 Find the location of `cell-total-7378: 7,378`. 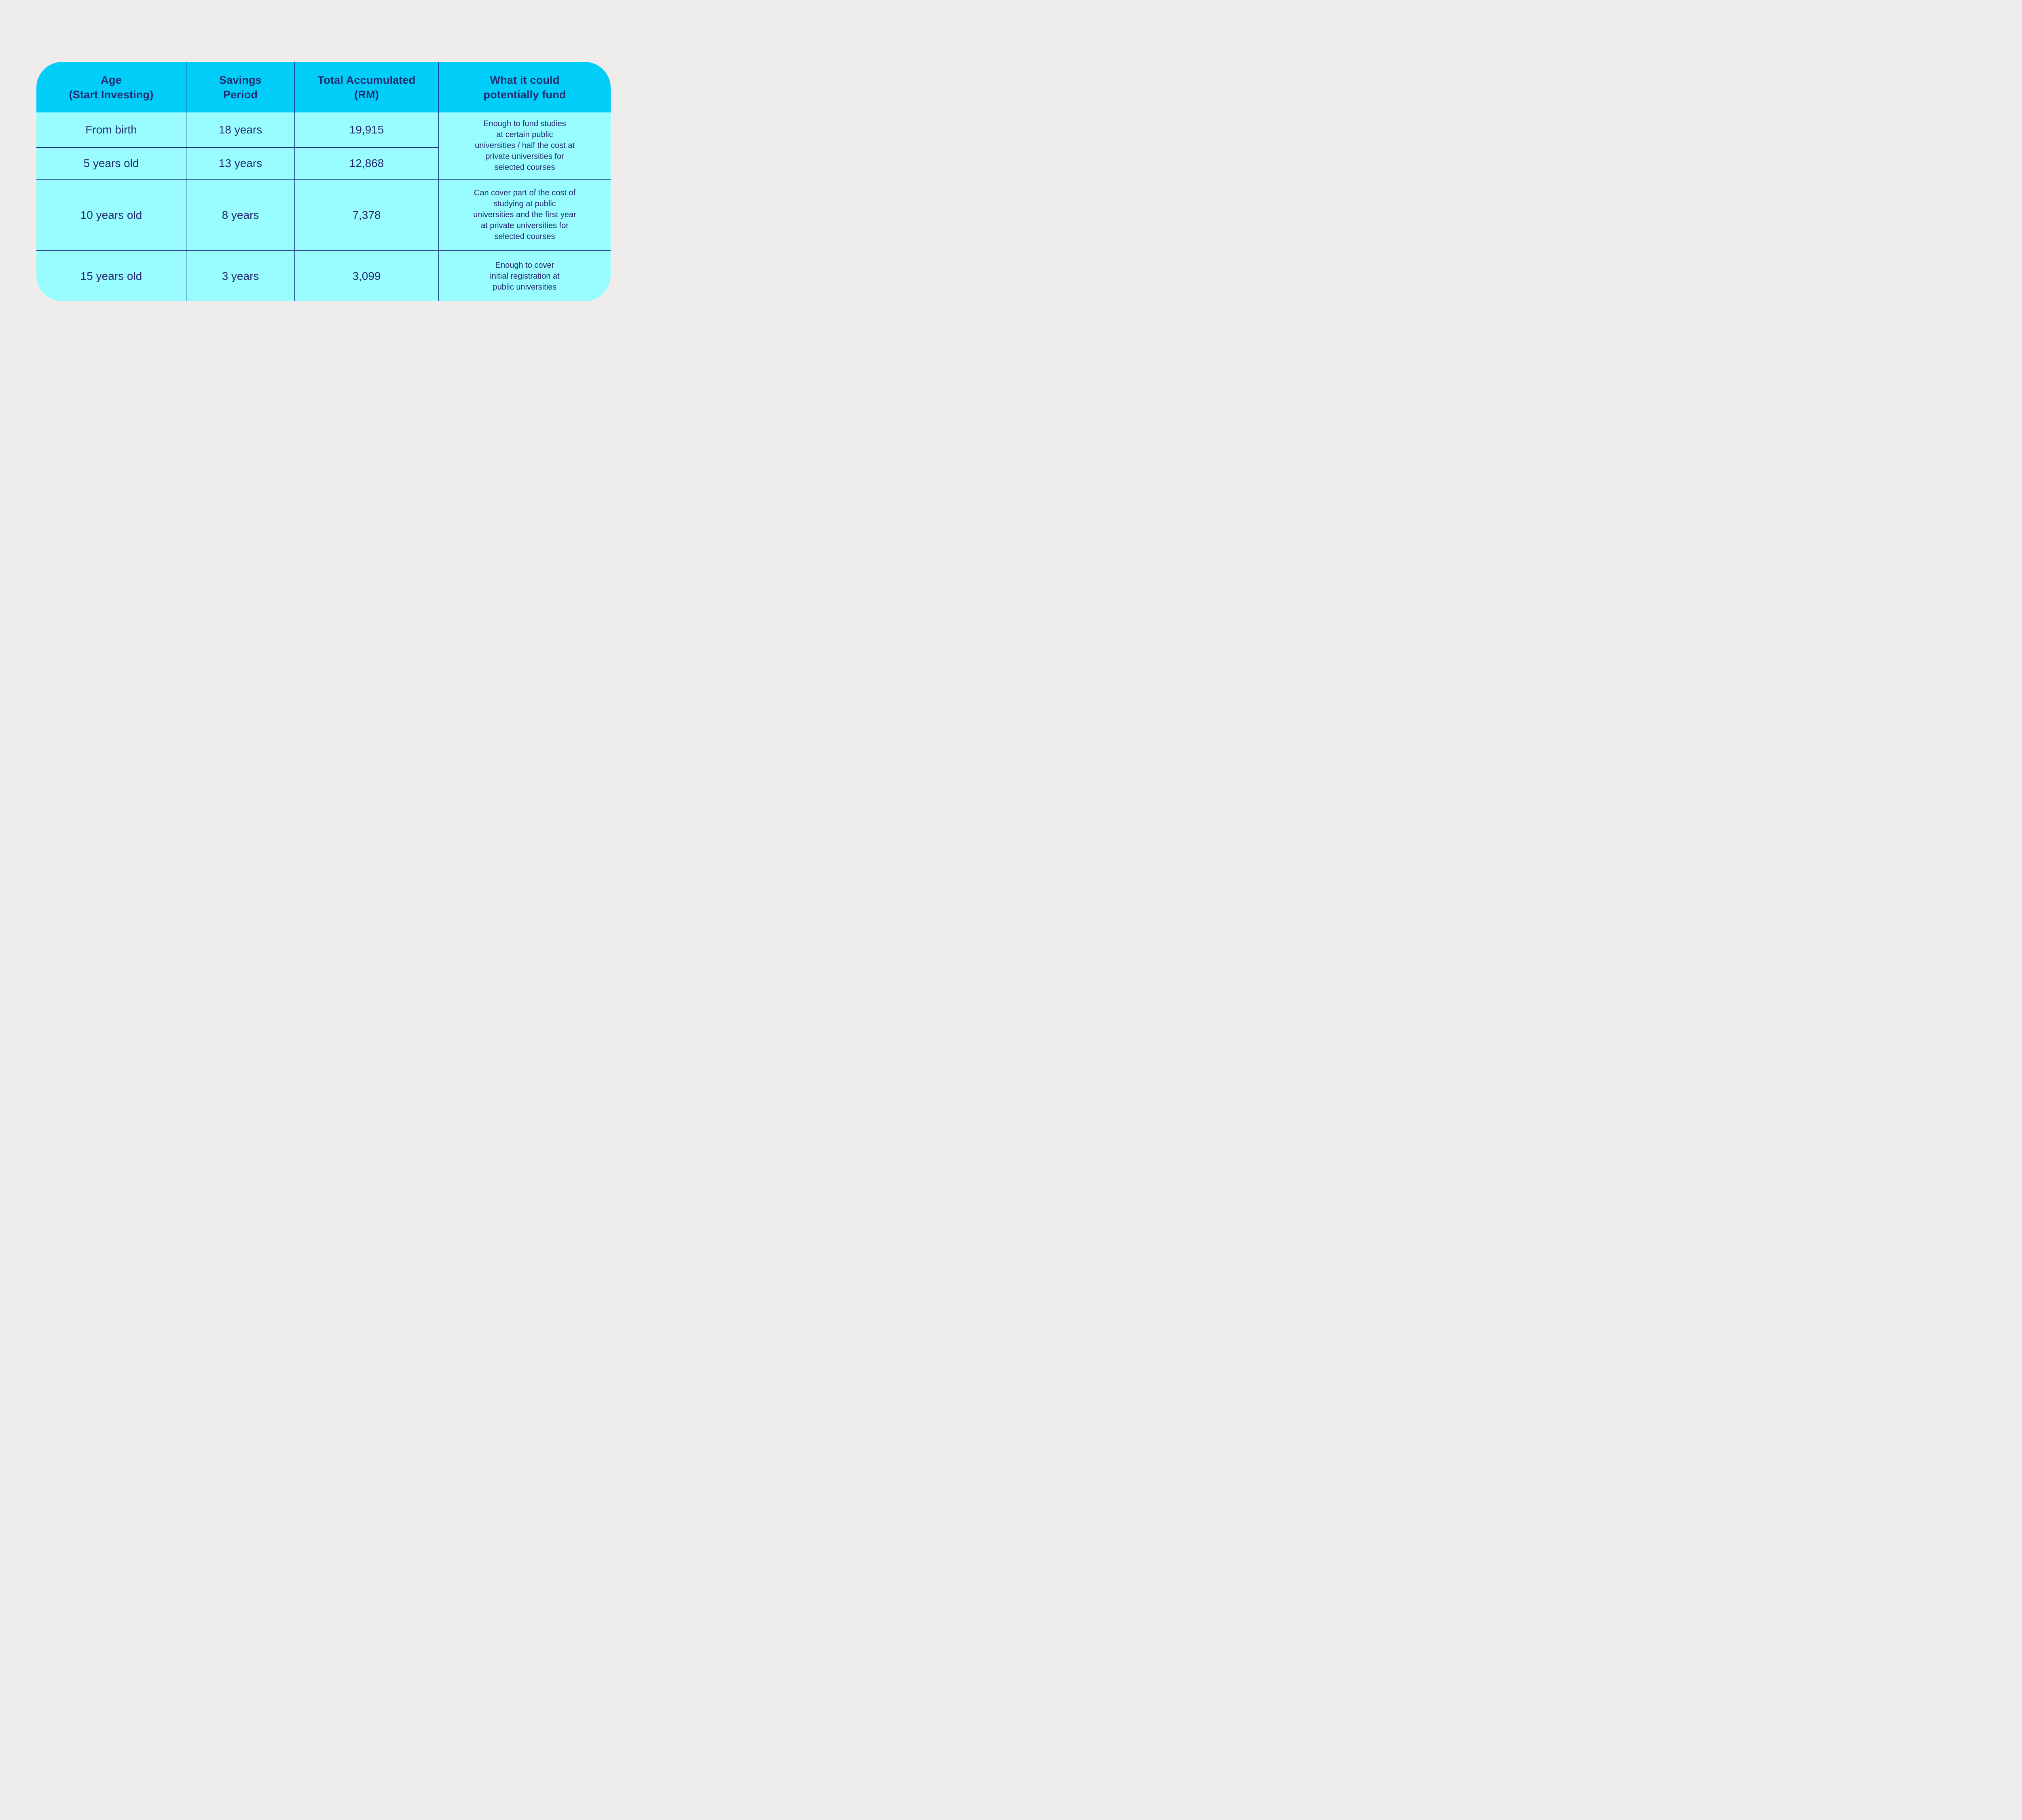

cell-total-7378: 7,378 is located at coordinates (366, 214).